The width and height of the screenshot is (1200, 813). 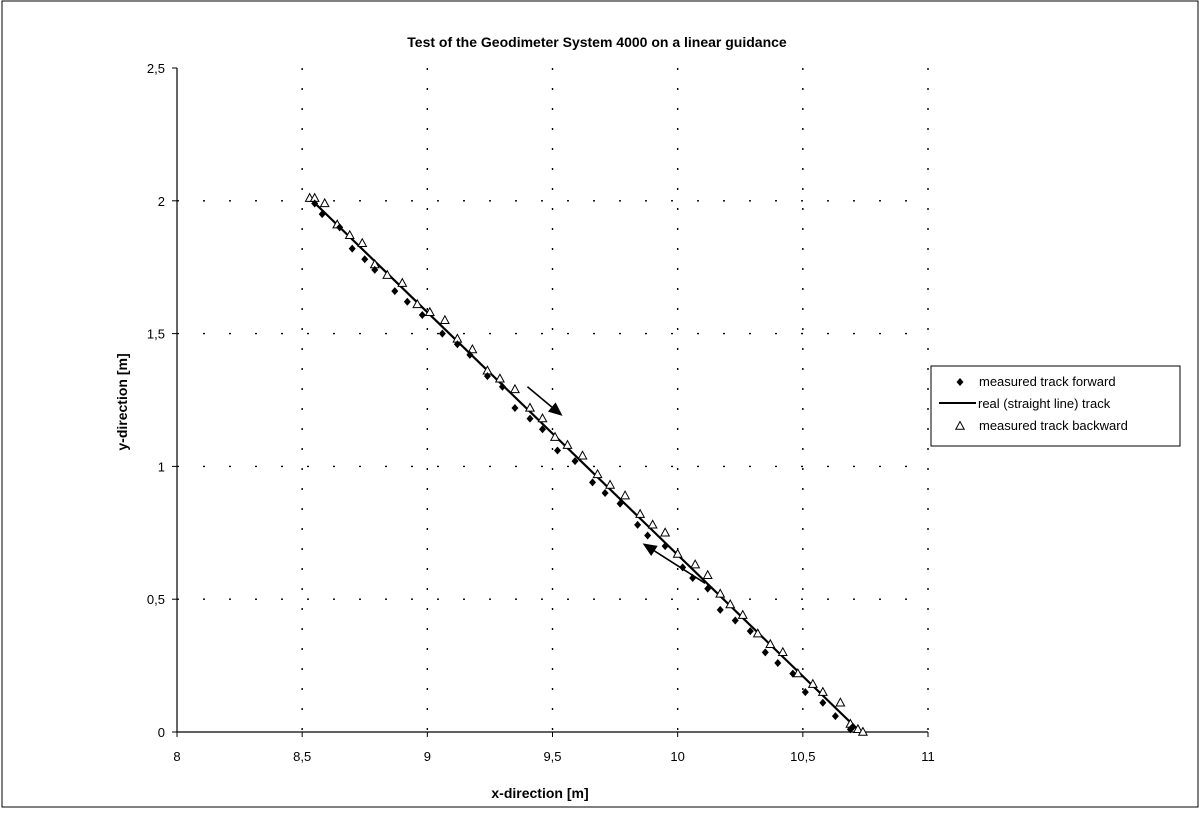 I want to click on y-tick-label: 2,5, so click(x=156, y=68).